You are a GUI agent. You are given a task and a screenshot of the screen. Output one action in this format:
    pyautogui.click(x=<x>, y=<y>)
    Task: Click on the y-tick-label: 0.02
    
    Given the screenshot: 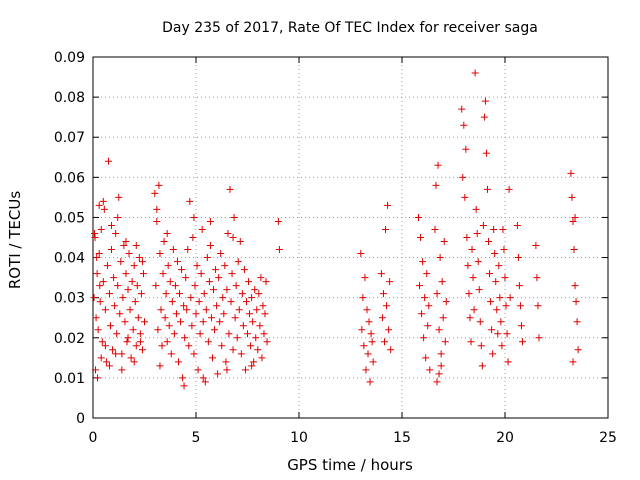 What is the action you would take?
    pyautogui.click(x=69, y=339)
    